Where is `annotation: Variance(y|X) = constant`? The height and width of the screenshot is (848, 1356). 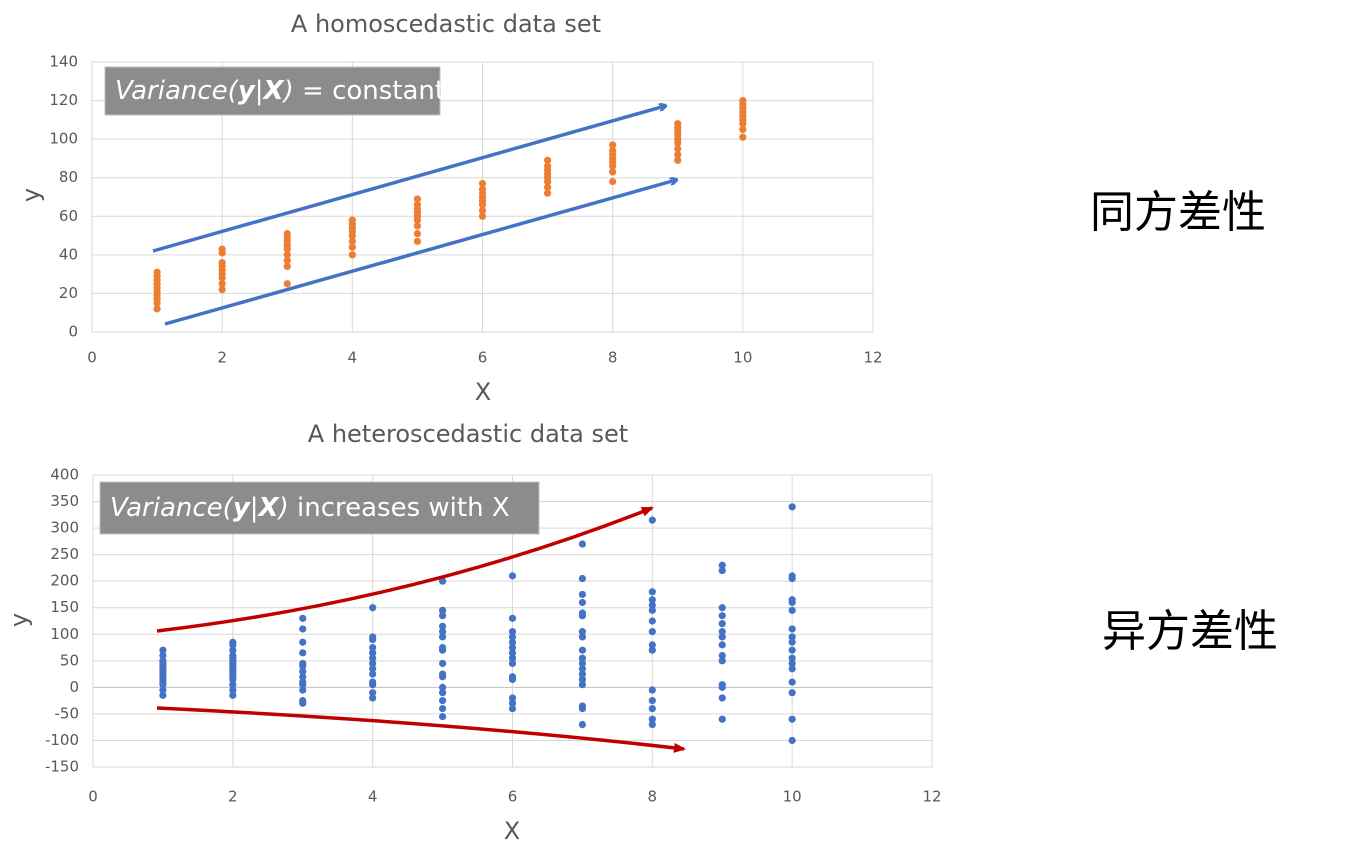
annotation: Variance(y|X) = constant is located at coordinates (280, 91).